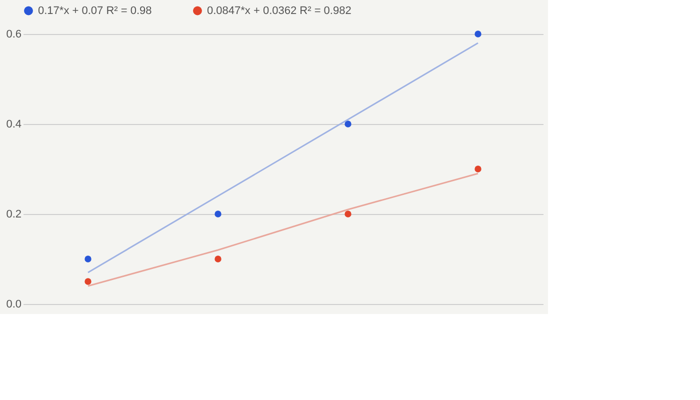 Image resolution: width=700 pixels, height=400 pixels. Describe the element at coordinates (14, 214) in the screenshot. I see `y-tick-label: 0.2` at that location.